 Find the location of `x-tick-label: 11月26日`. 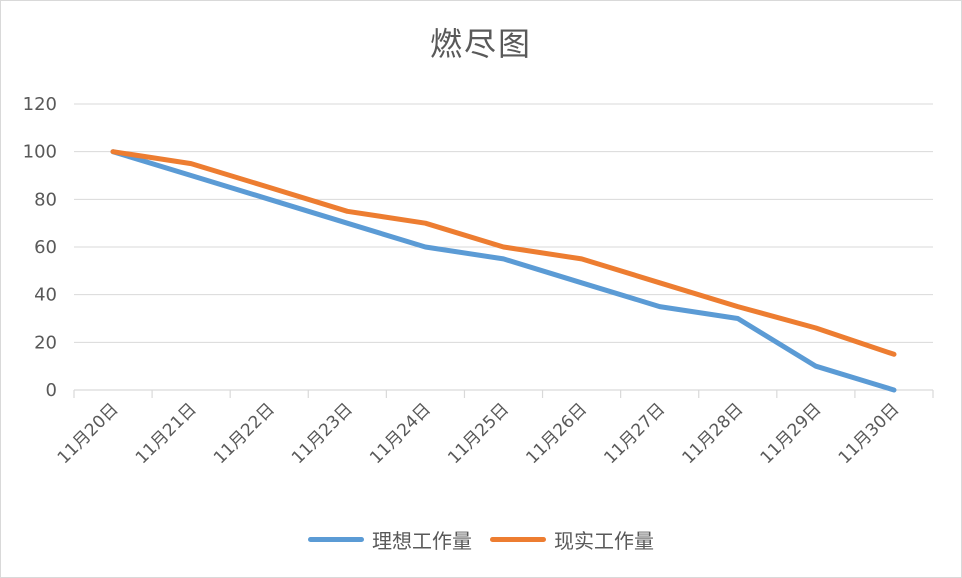

x-tick-label: 11月26日 is located at coordinates (556, 433).